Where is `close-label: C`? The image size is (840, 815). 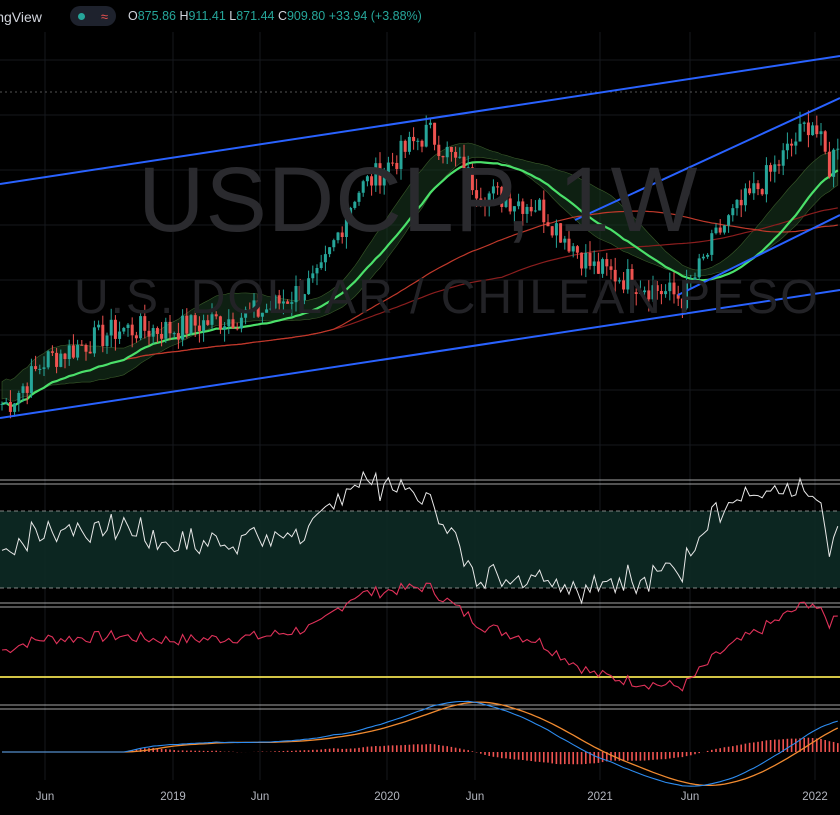 close-label: C is located at coordinates (282, 16).